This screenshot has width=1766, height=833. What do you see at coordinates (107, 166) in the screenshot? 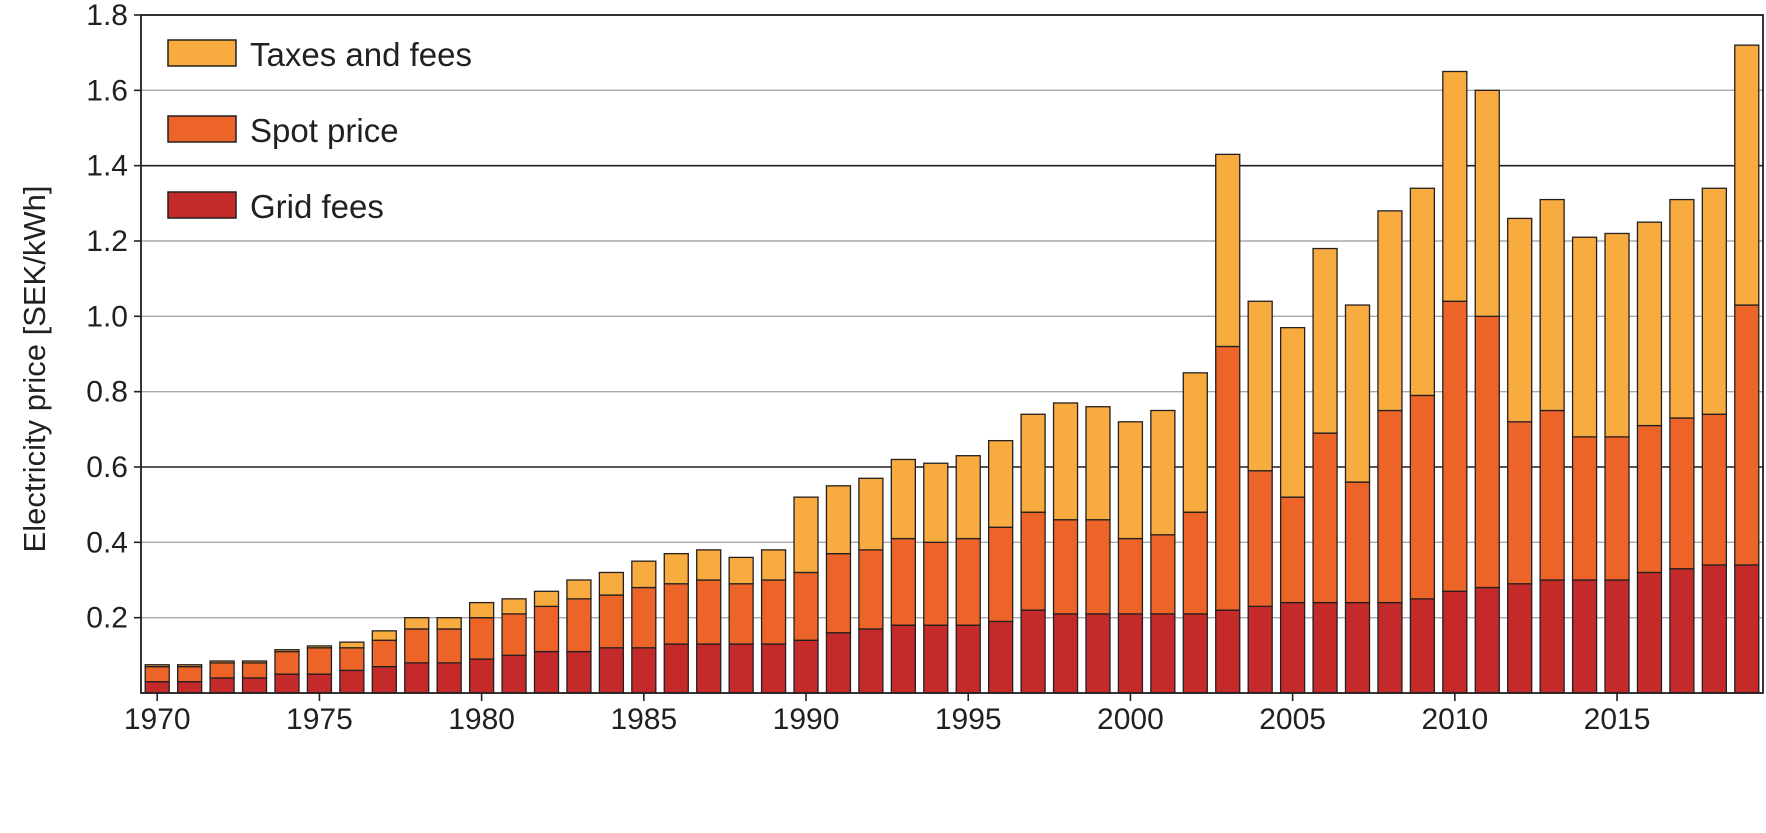
I see `y-tick-label: 1.4` at bounding box center [107, 166].